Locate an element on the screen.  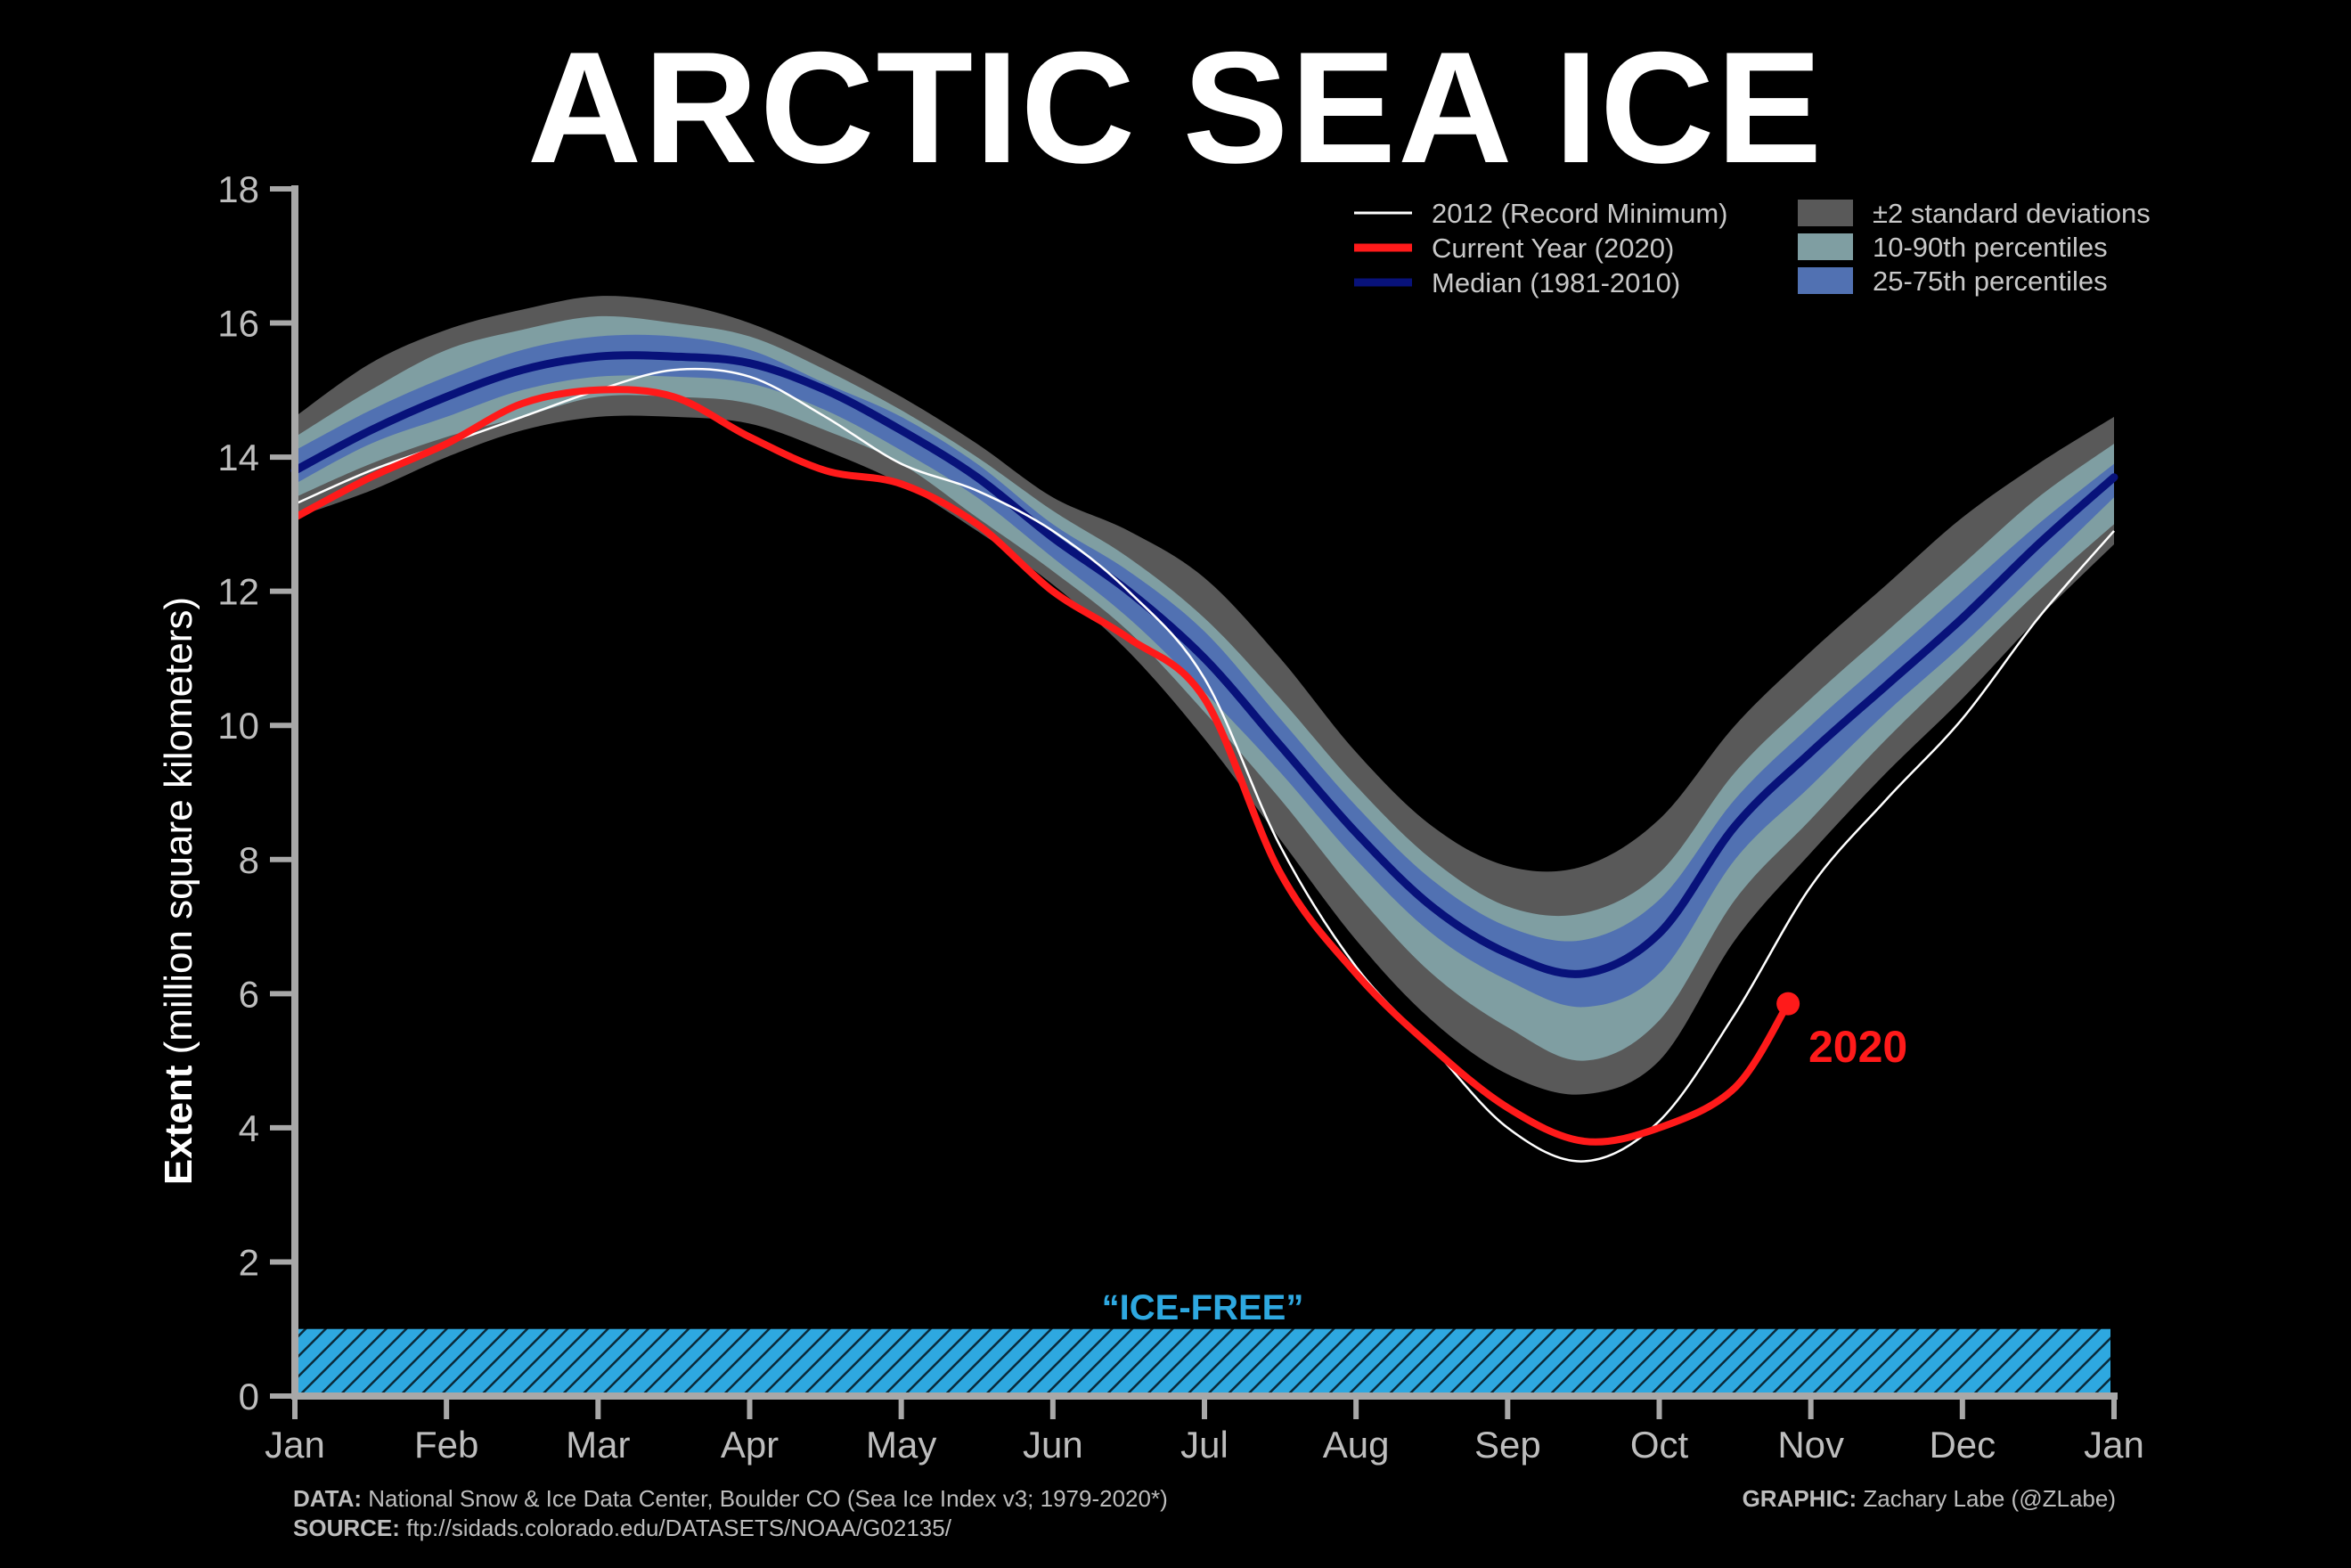
footer-graphic: GRAPHIC: Zachary Labe (@ZLabe) is located at coordinates (1930, 1499).